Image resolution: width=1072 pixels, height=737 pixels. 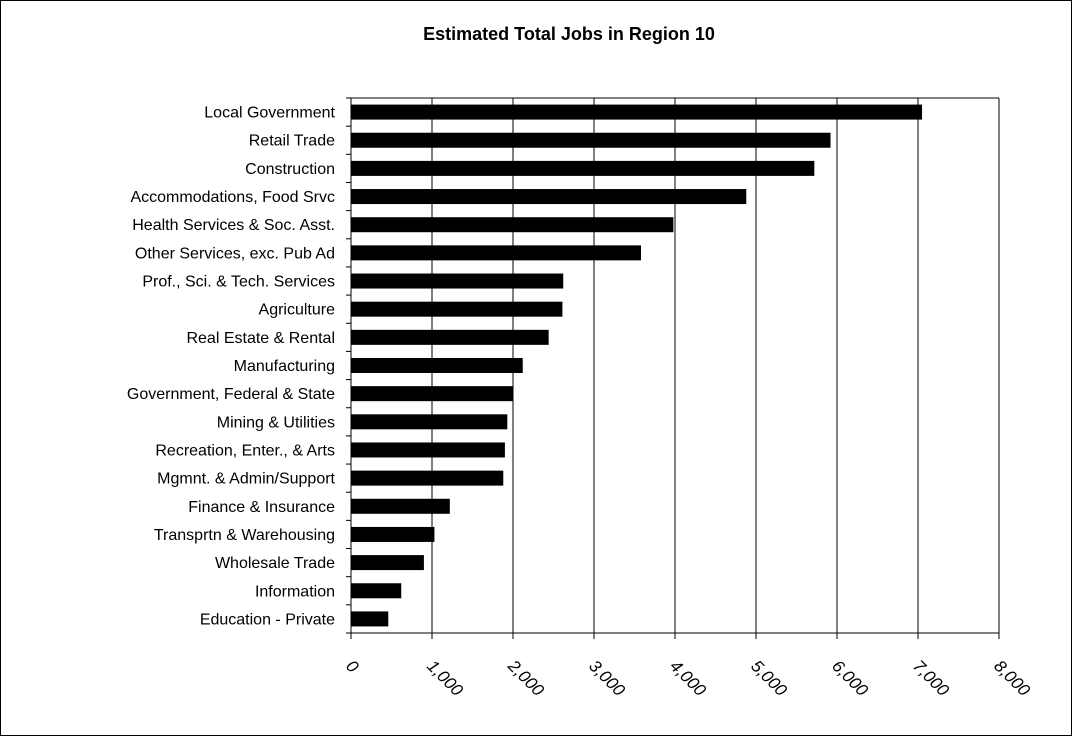 What do you see at coordinates (275, 563) in the screenshot?
I see `category-label: Wholesale Trade` at bounding box center [275, 563].